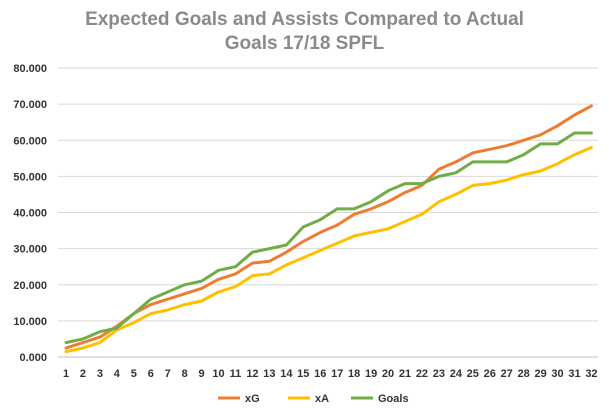 The width and height of the screenshot is (609, 412). Describe the element at coordinates (371, 374) in the screenshot. I see `x-tick-label: 19` at that location.